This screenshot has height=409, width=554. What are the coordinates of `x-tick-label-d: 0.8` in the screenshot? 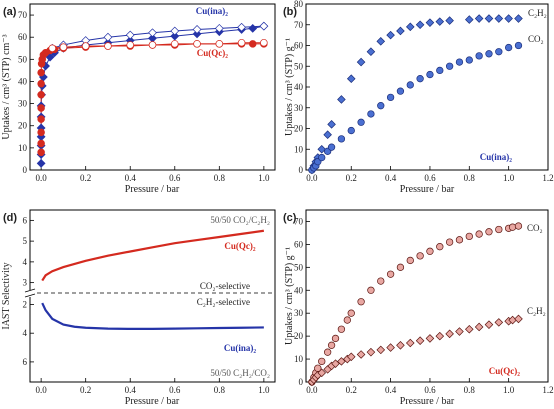 It's located at (220, 390).